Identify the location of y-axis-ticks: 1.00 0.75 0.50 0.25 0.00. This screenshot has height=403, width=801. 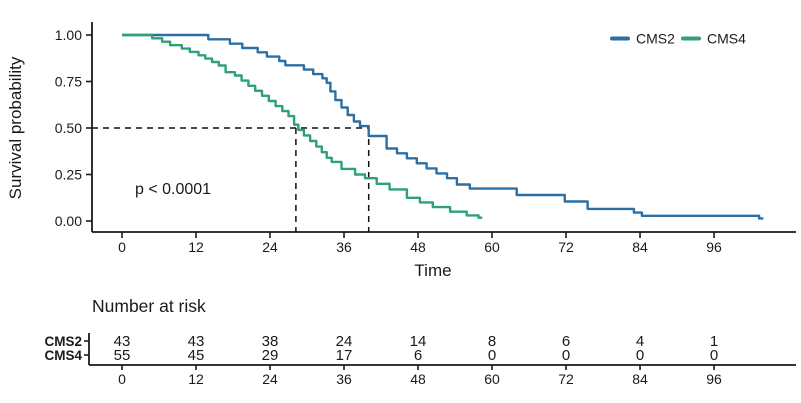
(73, 128).